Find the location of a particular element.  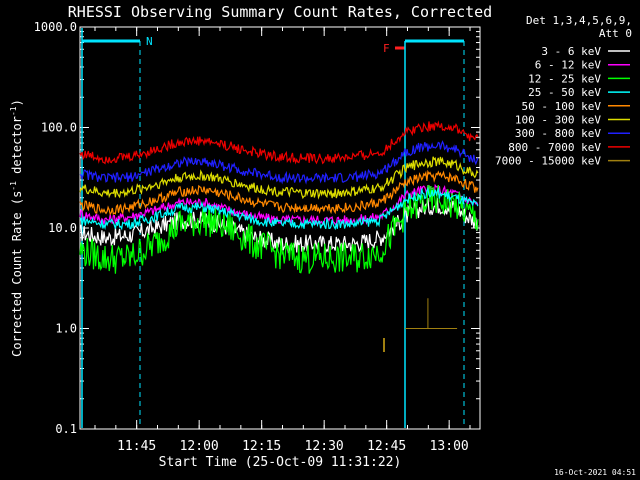

y-axis-label: Corrected Count Rate (s-1 detector-1) is located at coordinates (16, 228).